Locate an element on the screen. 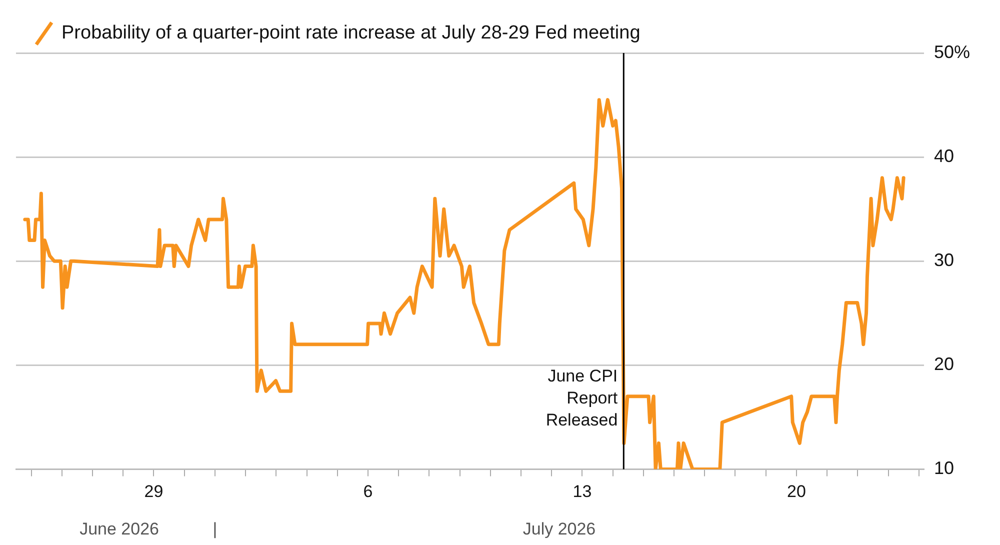 This screenshot has height=545, width=1000. x2-tick-label: June 2026 is located at coordinates (119, 528).